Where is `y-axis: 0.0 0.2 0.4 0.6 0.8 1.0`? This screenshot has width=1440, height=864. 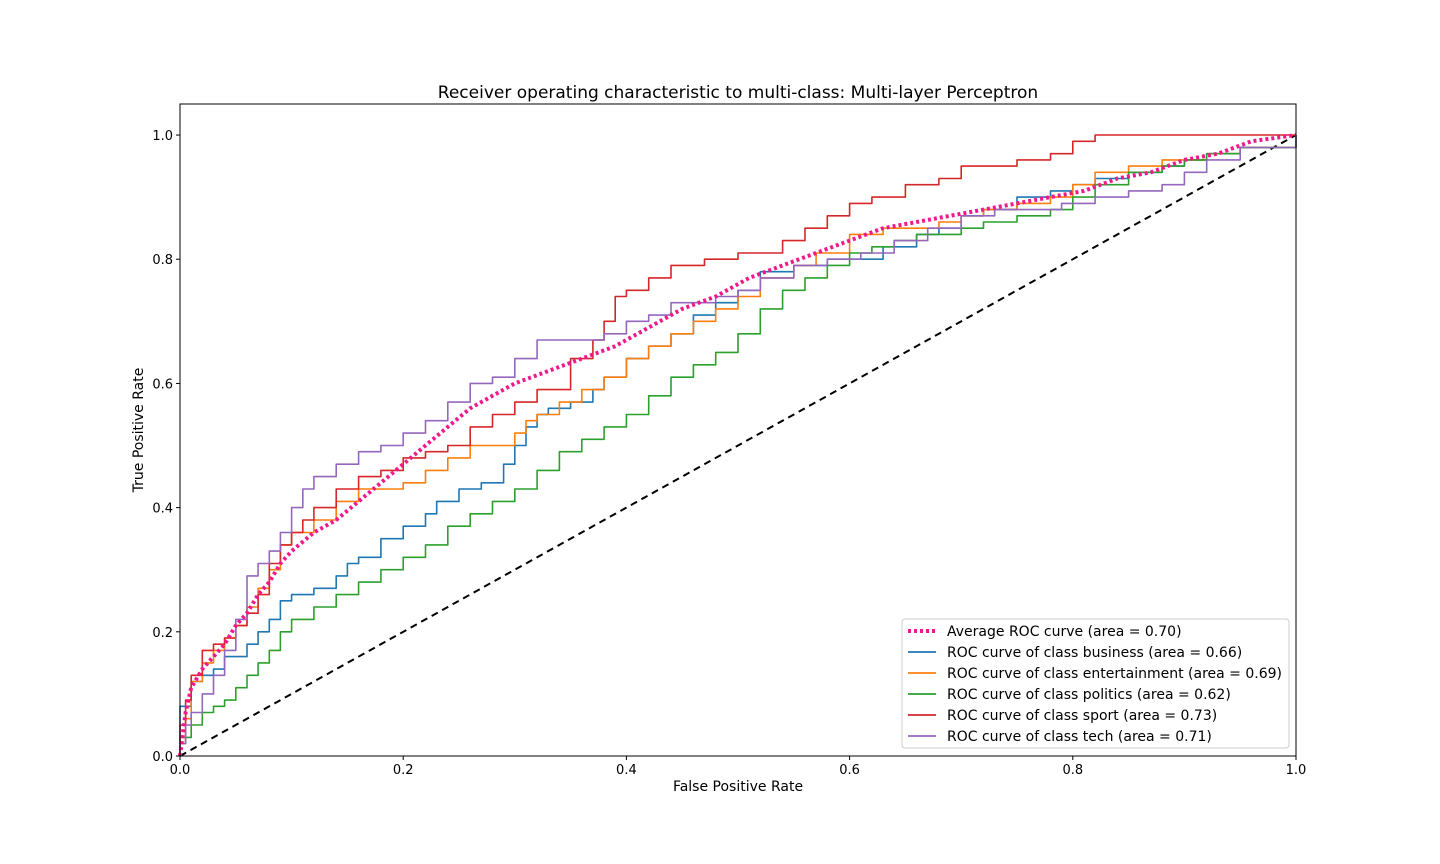
y-axis: 0.0 0.2 0.4 0.6 0.8 1.0 is located at coordinates (166, 447).